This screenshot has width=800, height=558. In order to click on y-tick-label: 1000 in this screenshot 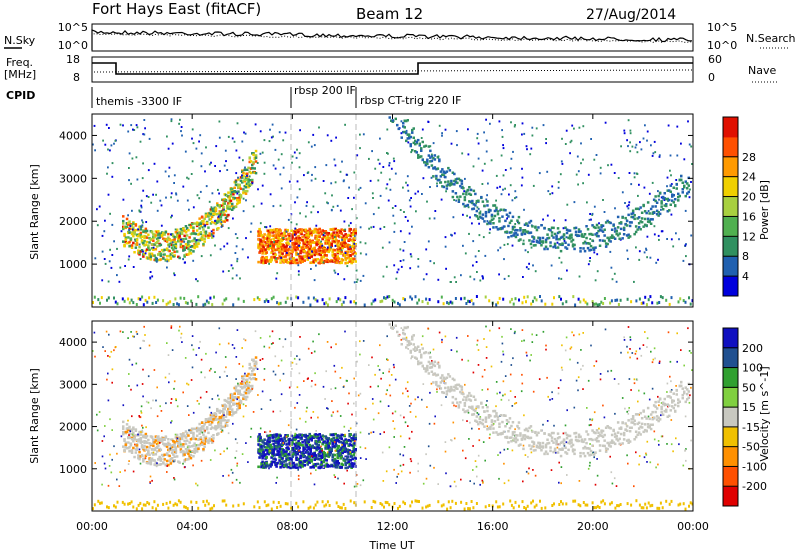, I will do `click(73, 264)`.